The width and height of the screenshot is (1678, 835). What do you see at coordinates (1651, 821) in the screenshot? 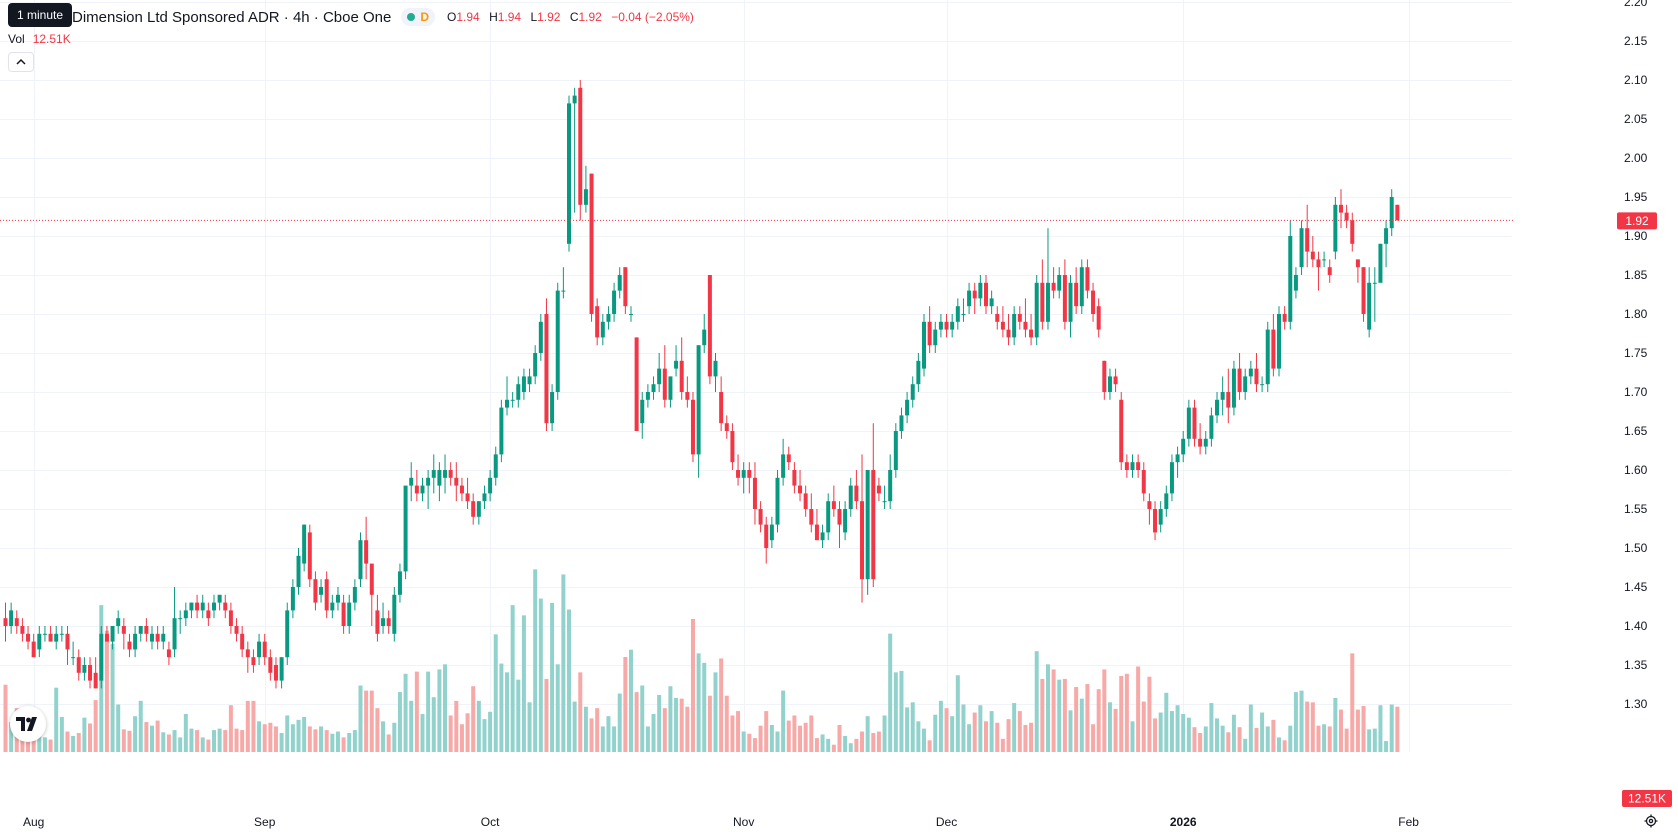
I see `gear-icon` at bounding box center [1651, 821].